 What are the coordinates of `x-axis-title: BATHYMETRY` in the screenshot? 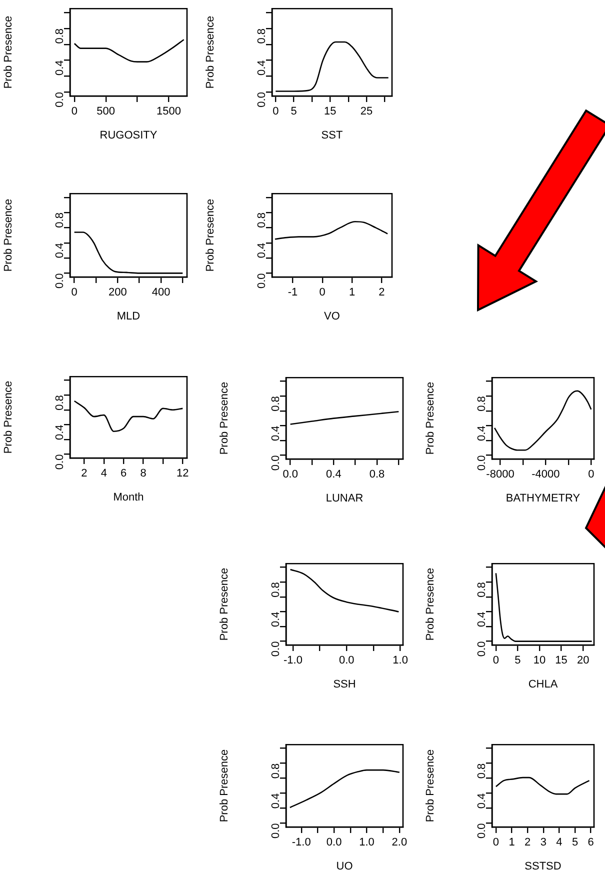 It's located at (543, 498).